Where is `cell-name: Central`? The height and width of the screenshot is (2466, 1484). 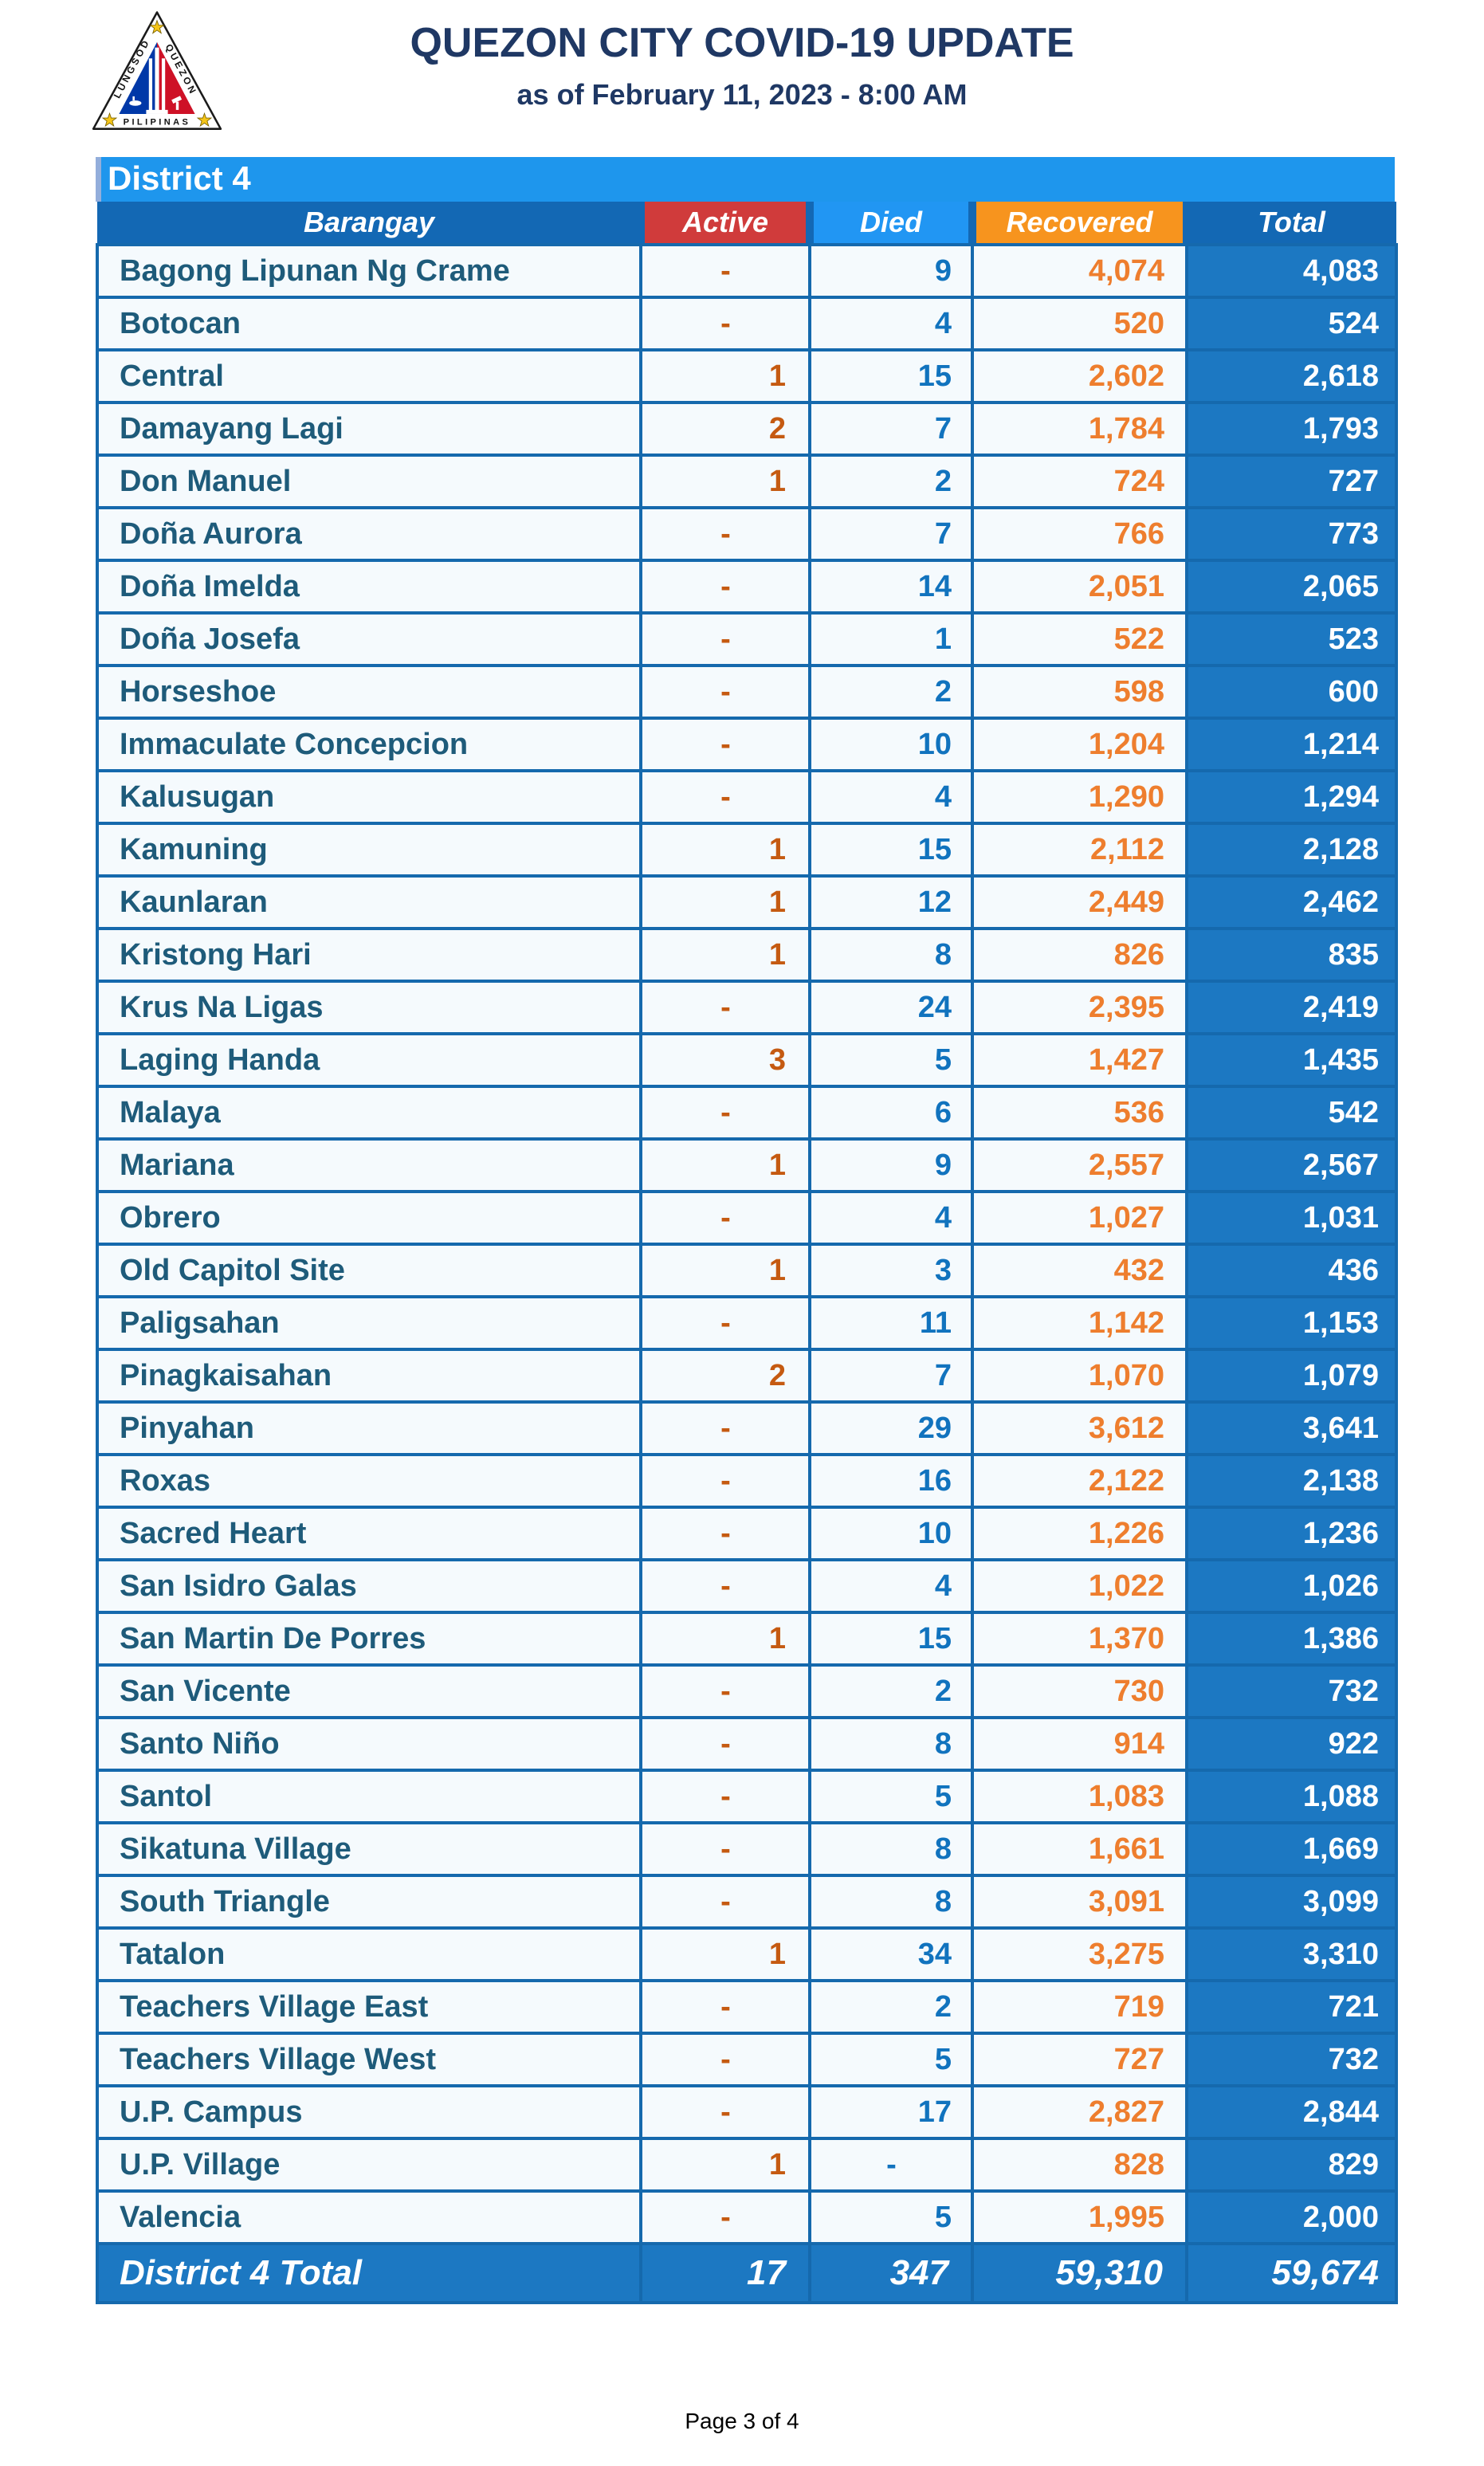
cell-name: Central is located at coordinates (369, 376).